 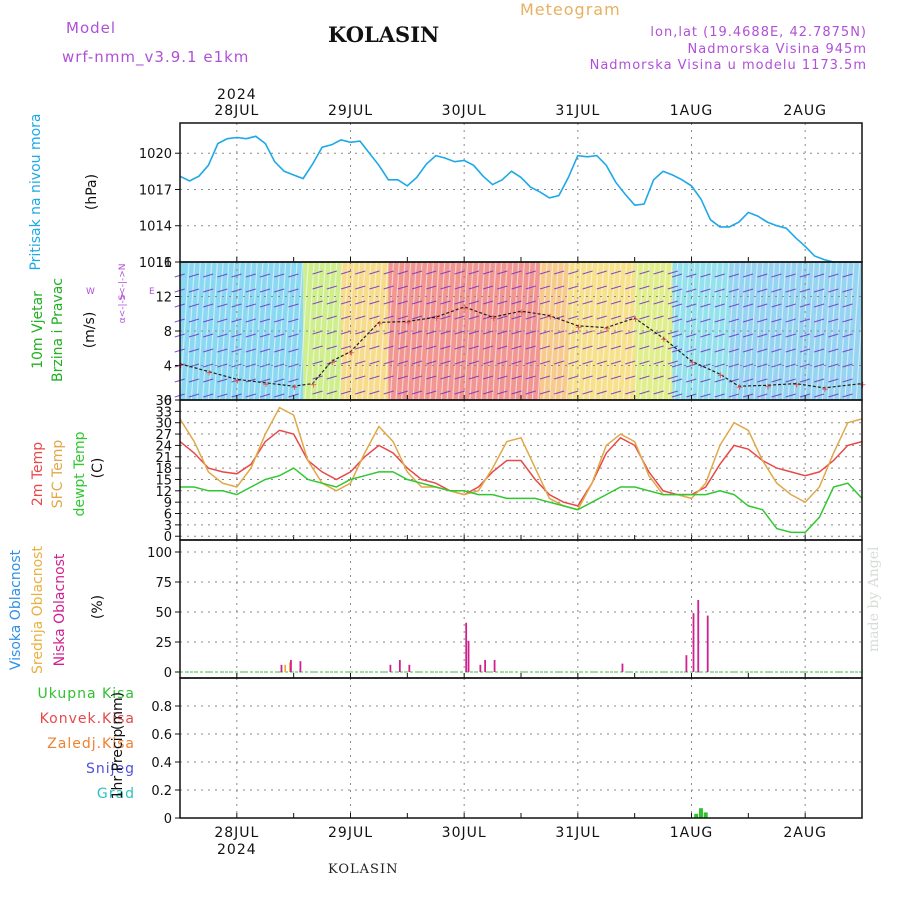 I want to click on model-label: Model, so click(x=91, y=28).